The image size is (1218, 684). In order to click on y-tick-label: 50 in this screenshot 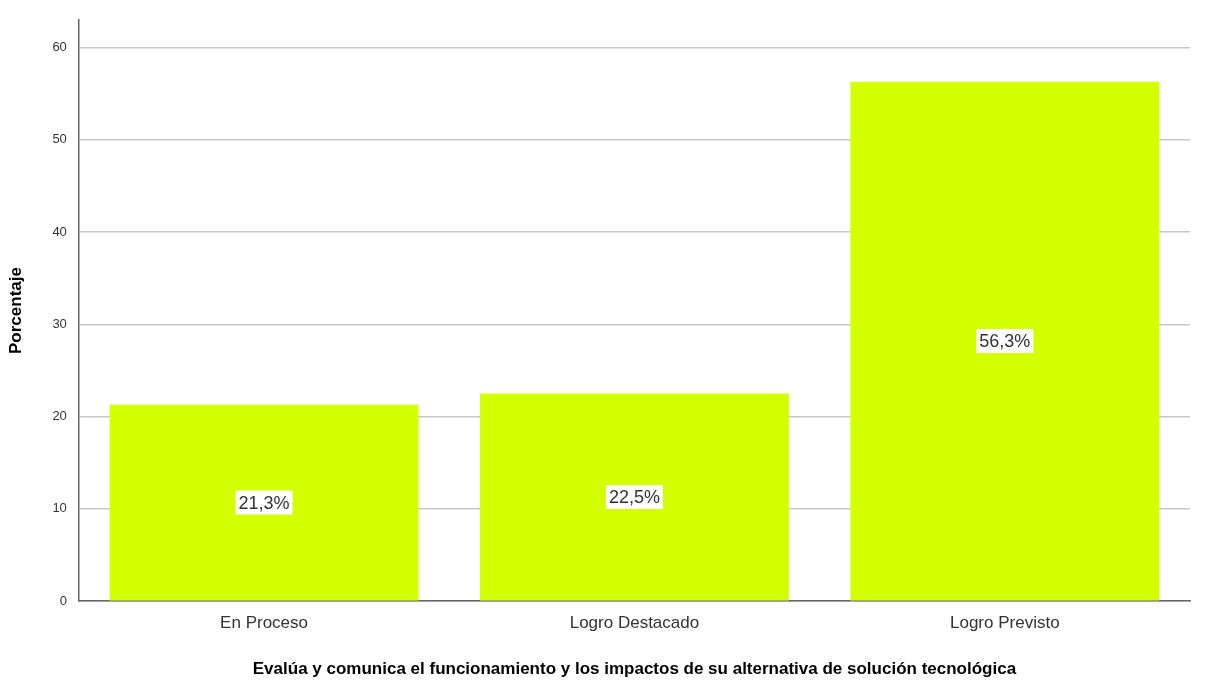, I will do `click(59, 139)`.